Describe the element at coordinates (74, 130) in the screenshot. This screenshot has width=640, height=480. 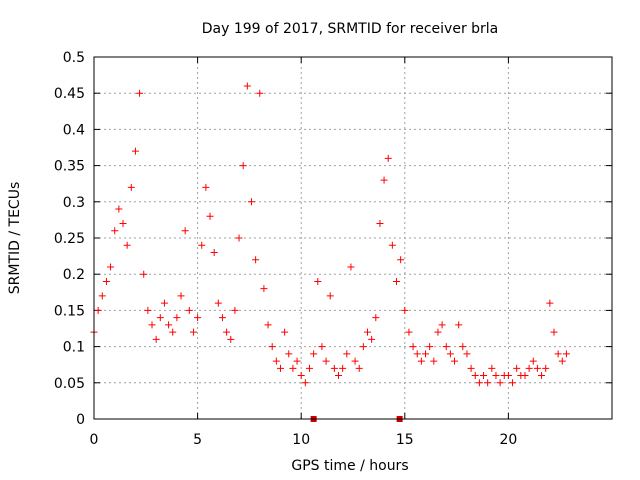
I see `y-tick-label: 0.4` at that location.